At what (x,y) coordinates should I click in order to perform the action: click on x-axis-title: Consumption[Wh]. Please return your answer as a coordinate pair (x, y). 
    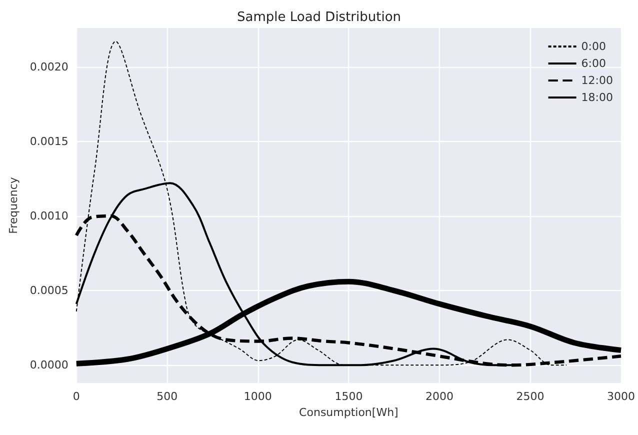
    Looking at the image, I should click on (348, 412).